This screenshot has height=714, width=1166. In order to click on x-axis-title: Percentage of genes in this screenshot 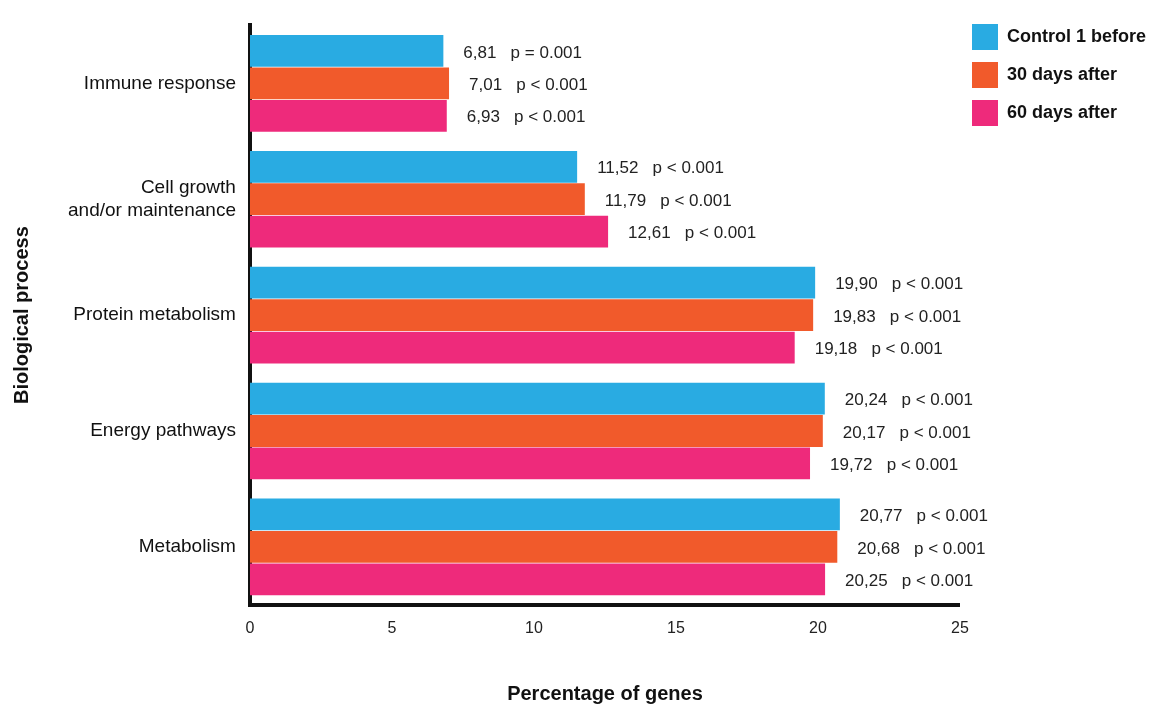, I will do `click(605, 692)`.